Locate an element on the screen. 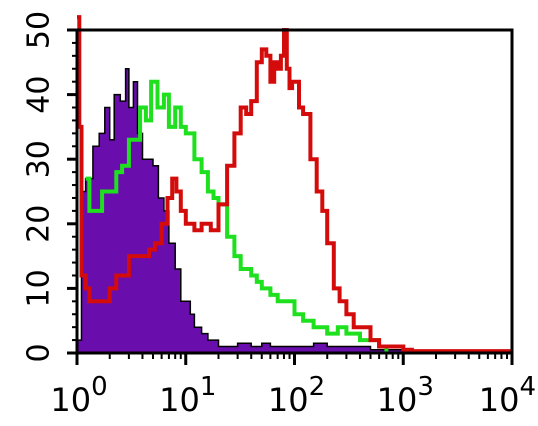 The height and width of the screenshot is (426, 538). x-tick-label-10: 10¹ is located at coordinates (187, 395).